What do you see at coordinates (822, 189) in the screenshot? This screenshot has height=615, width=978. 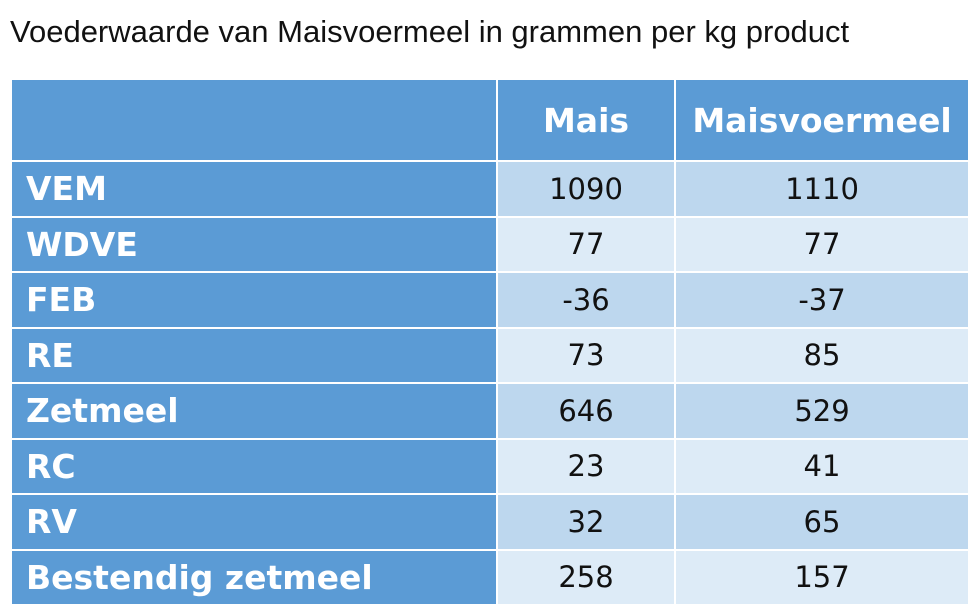 I see `cell-maisvoermeel: 1110` at bounding box center [822, 189].